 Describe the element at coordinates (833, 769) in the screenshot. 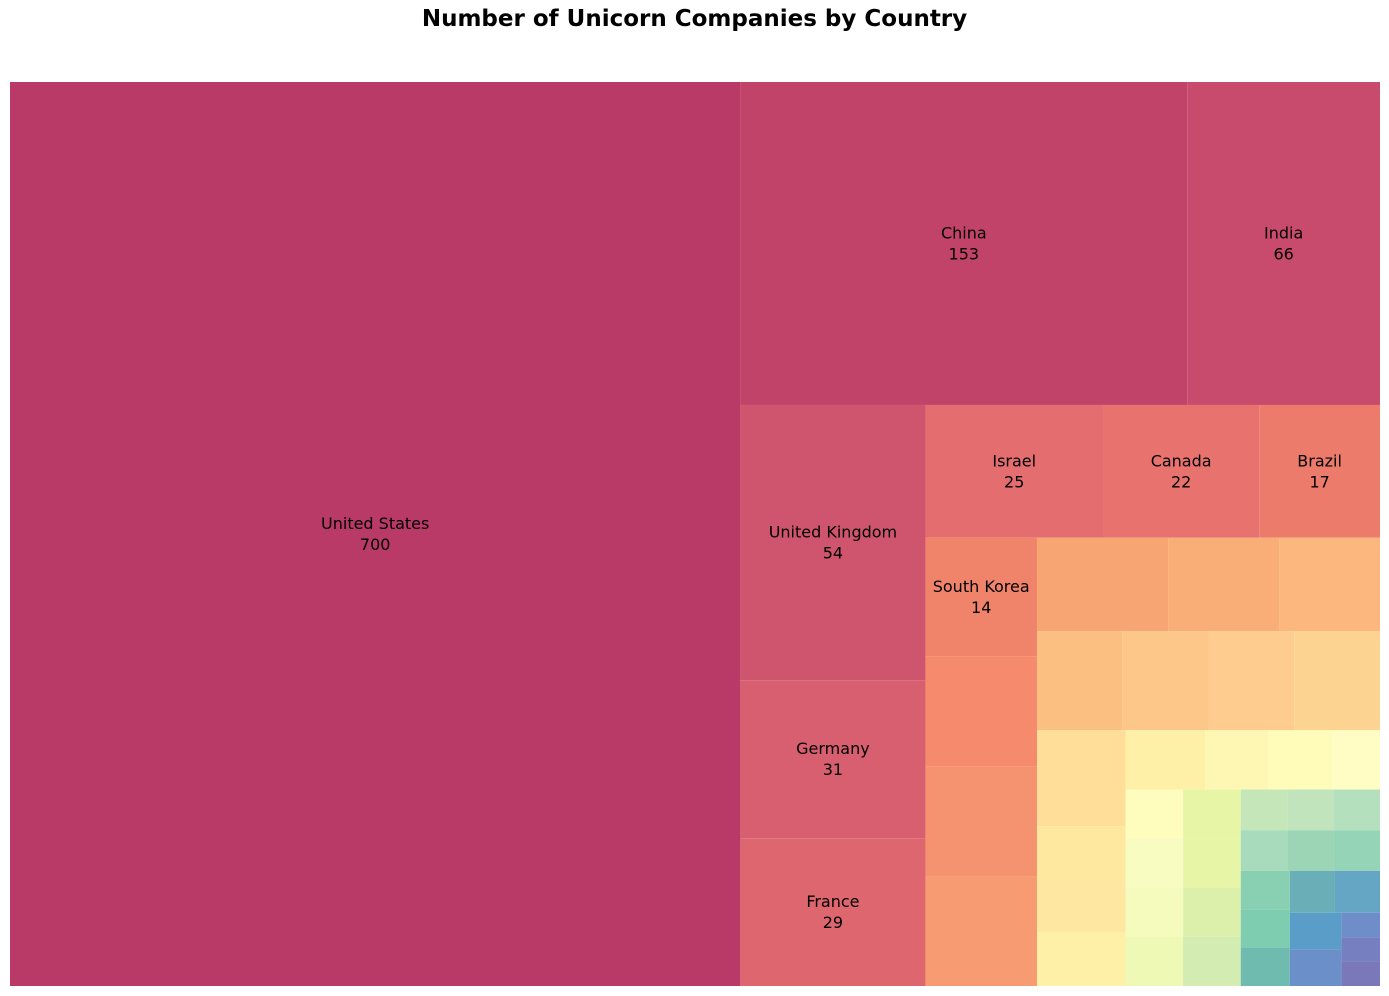

I see `value-germany: 31` at that location.